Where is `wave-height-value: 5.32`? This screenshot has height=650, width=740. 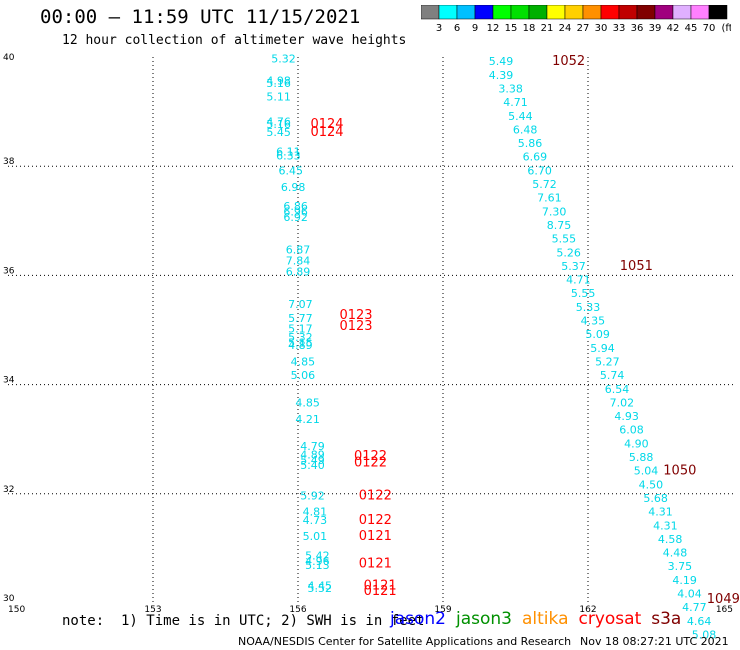 wave-height-value: 5.32 is located at coordinates (283, 58).